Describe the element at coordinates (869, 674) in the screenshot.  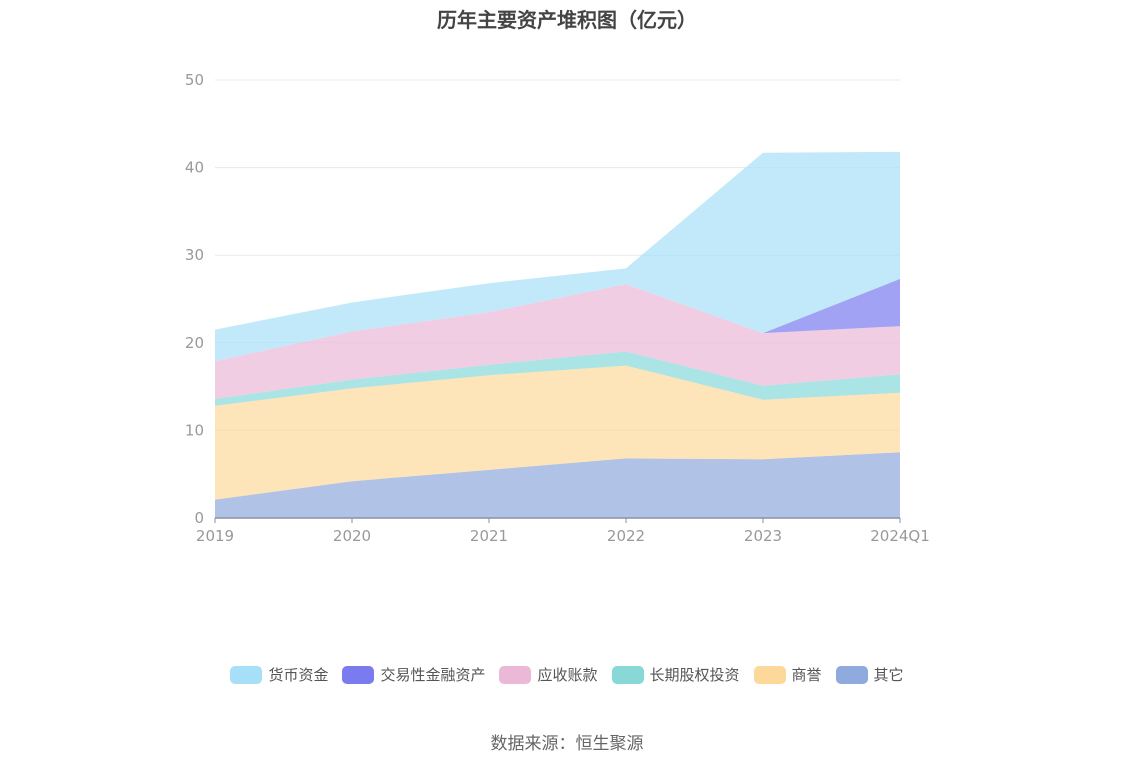
I see `legend-item: 其它` at that location.